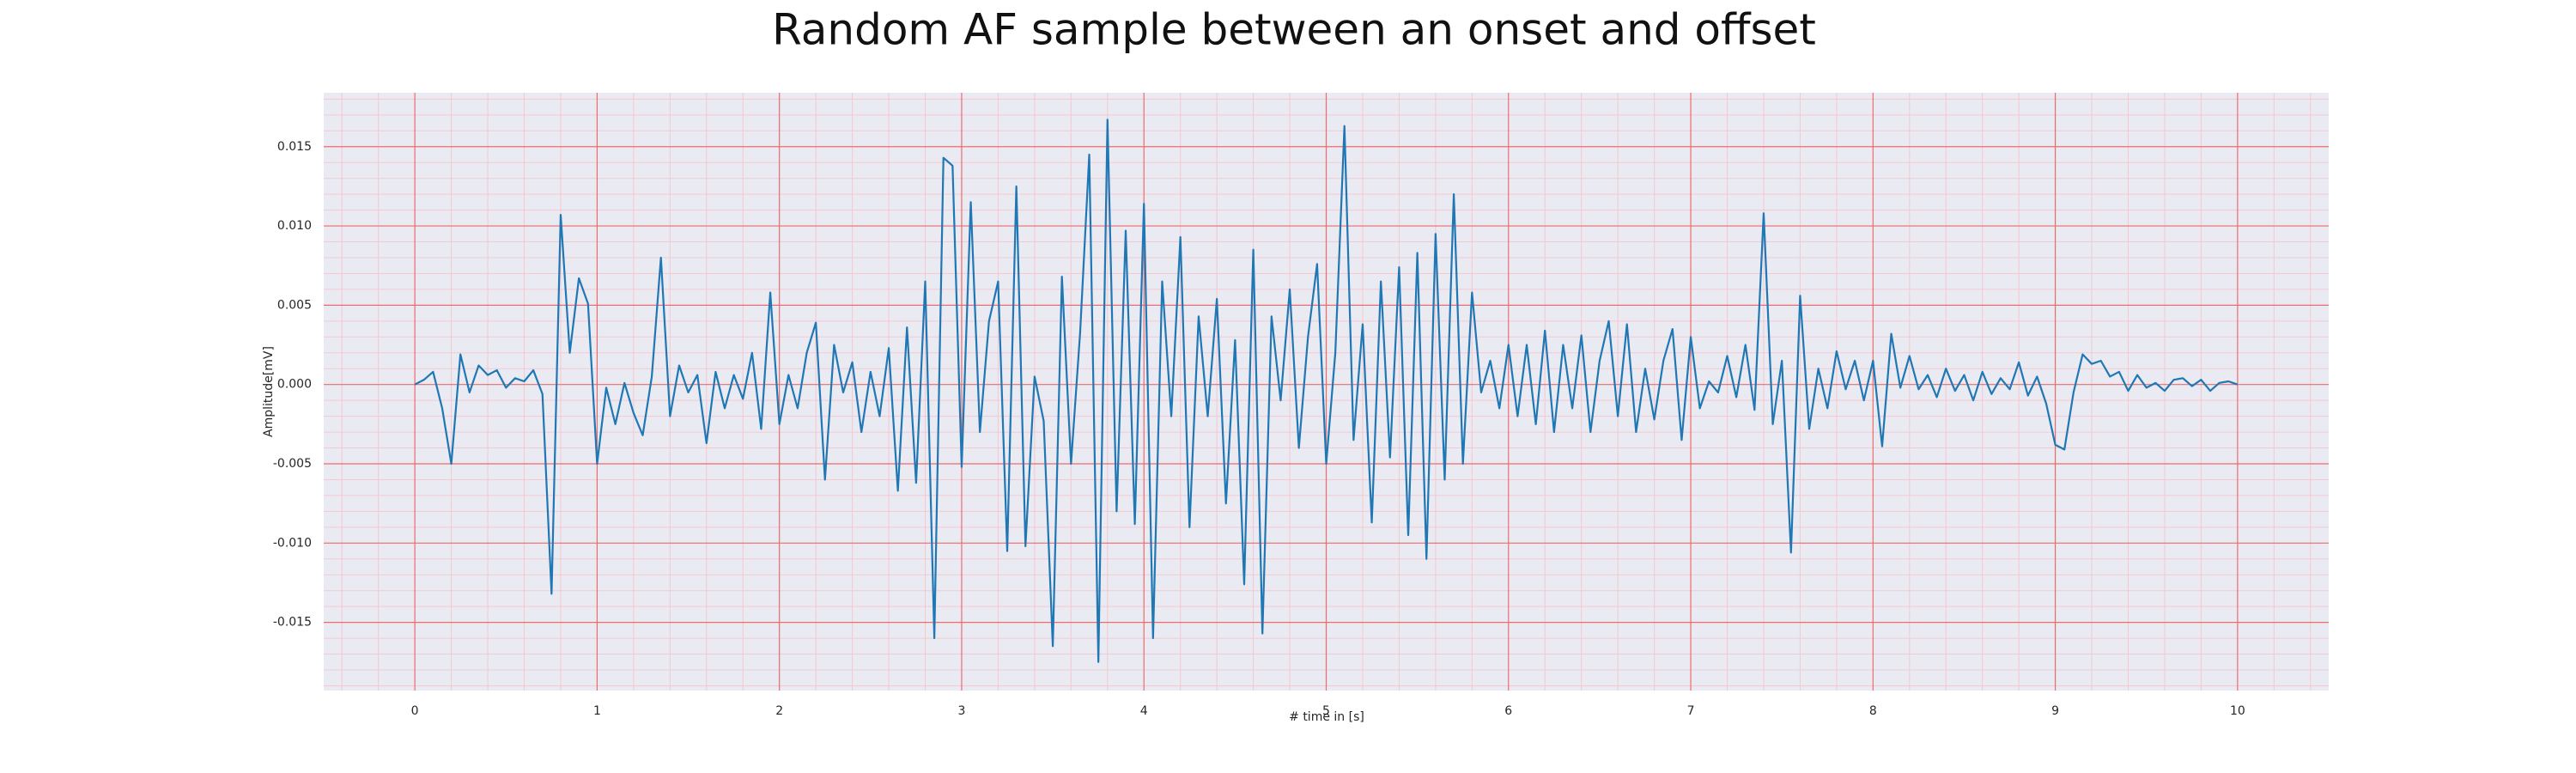 The height and width of the screenshot is (773, 2576). What do you see at coordinates (1326, 711) in the screenshot?
I see `x-tick-label: 5` at bounding box center [1326, 711].